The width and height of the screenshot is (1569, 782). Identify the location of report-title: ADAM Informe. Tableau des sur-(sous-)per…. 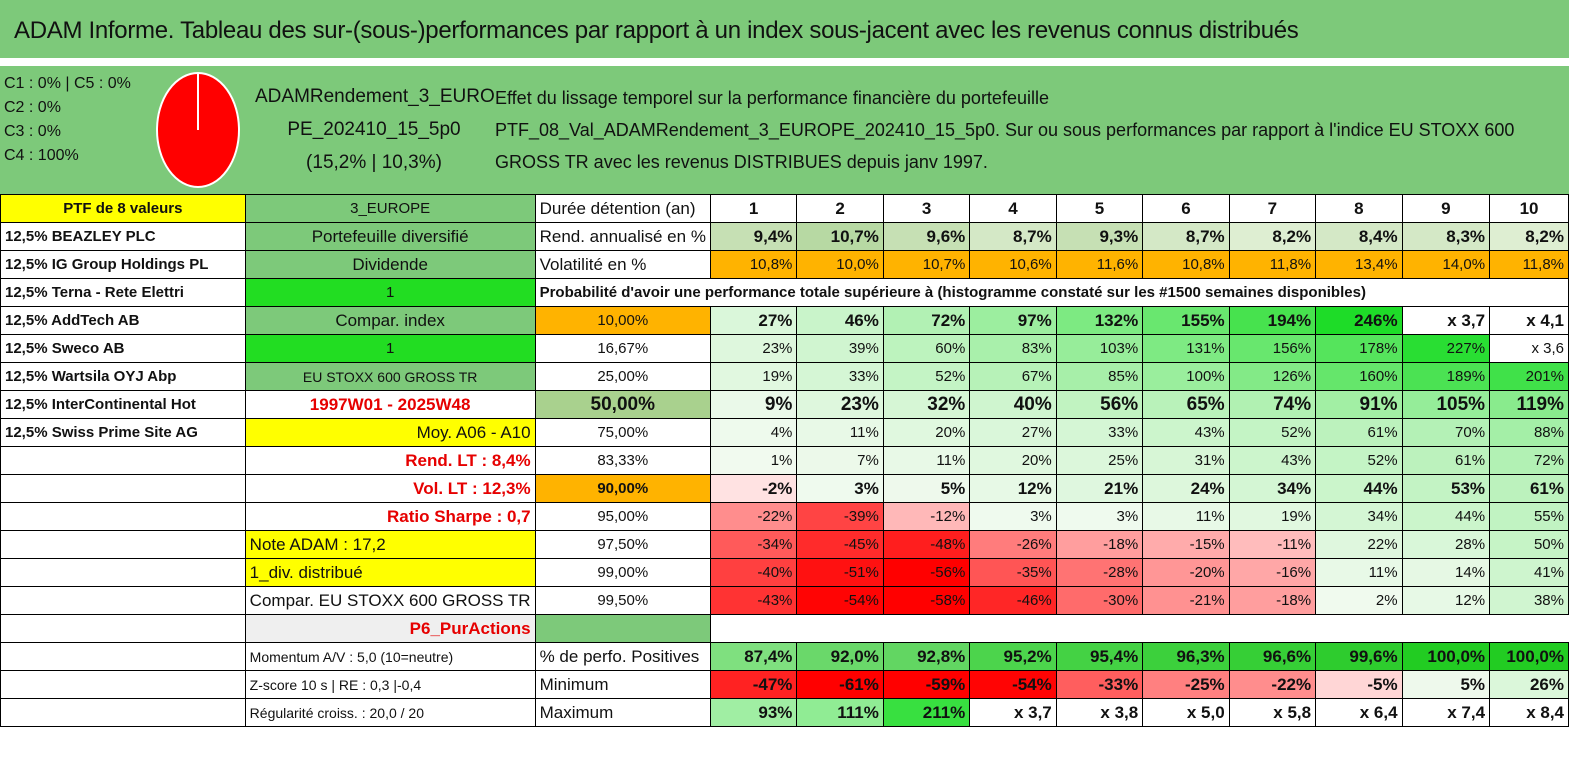
(784, 31).